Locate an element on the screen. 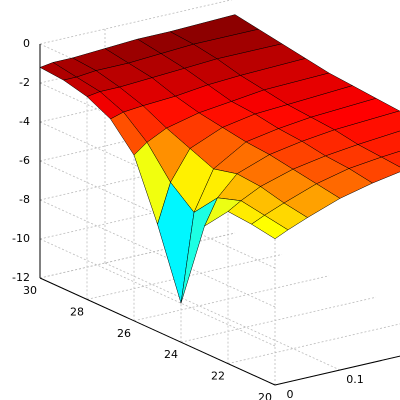 This screenshot has width=400, height=400. x-tick-label: 0 is located at coordinates (290, 394).